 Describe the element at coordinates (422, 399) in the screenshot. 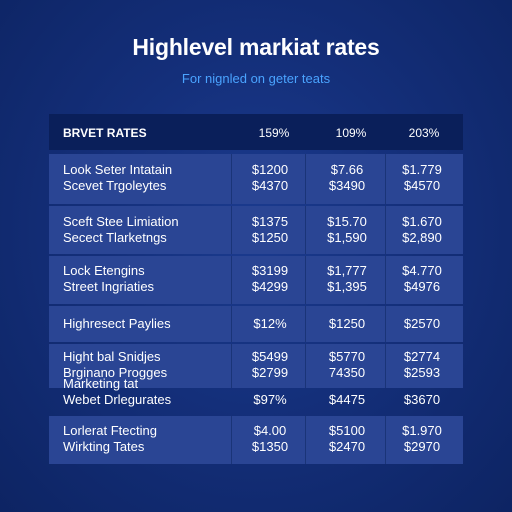

I see `row-value: $3670` at that location.